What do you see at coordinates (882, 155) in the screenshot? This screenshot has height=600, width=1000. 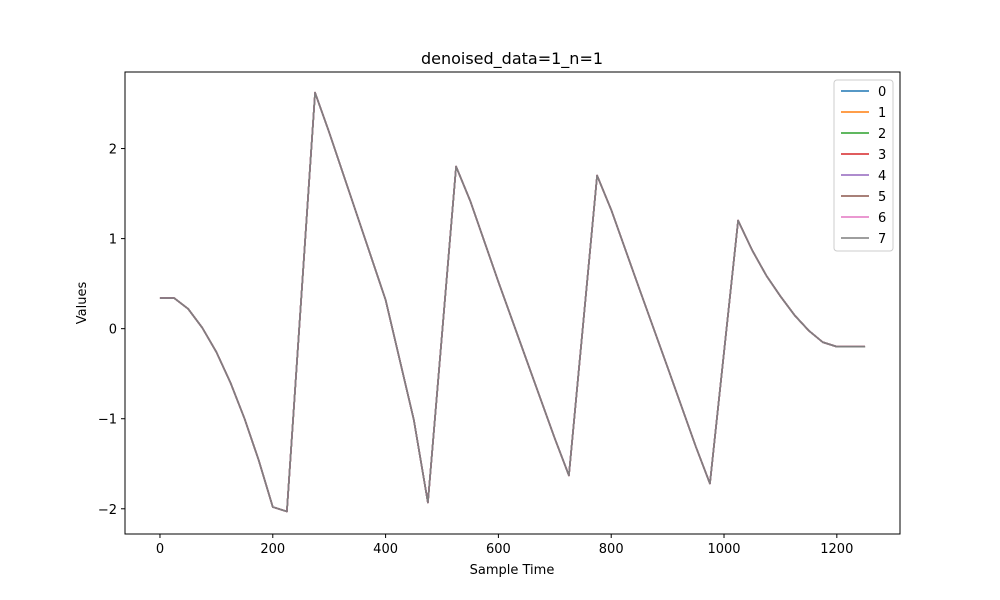 I see `legend-label-3: 3` at bounding box center [882, 155].